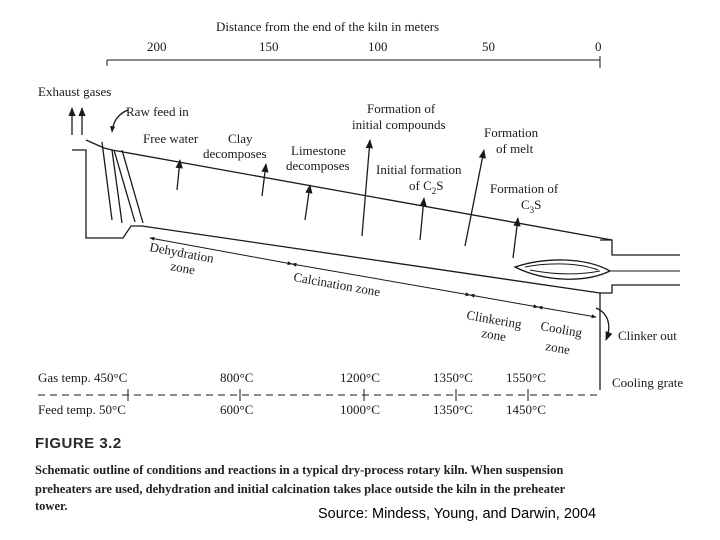 This screenshot has height=540, width=720. What do you see at coordinates (235, 153) in the screenshot?
I see `clay-decomposes-label: decomposes` at bounding box center [235, 153].